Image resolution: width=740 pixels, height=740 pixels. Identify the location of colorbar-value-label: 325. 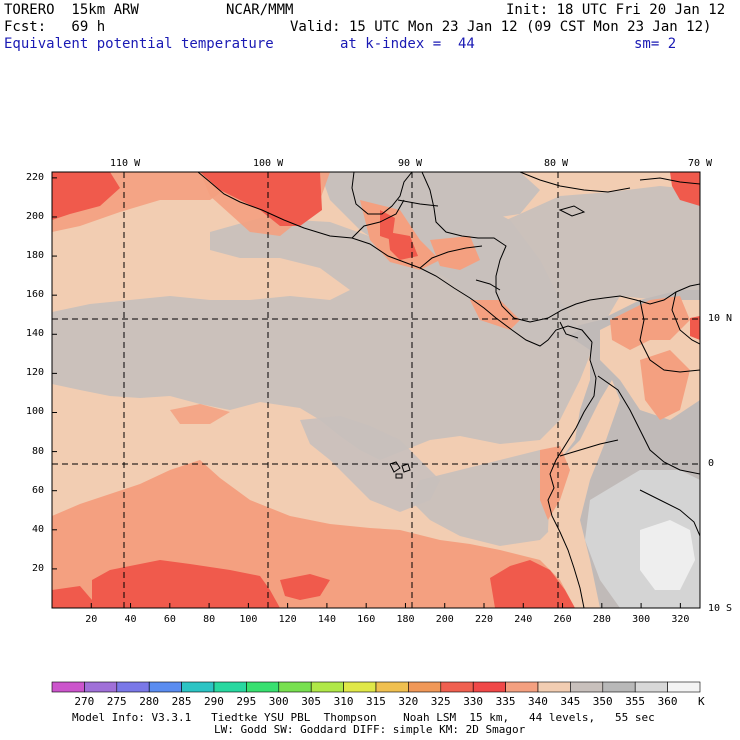
(440, 701).